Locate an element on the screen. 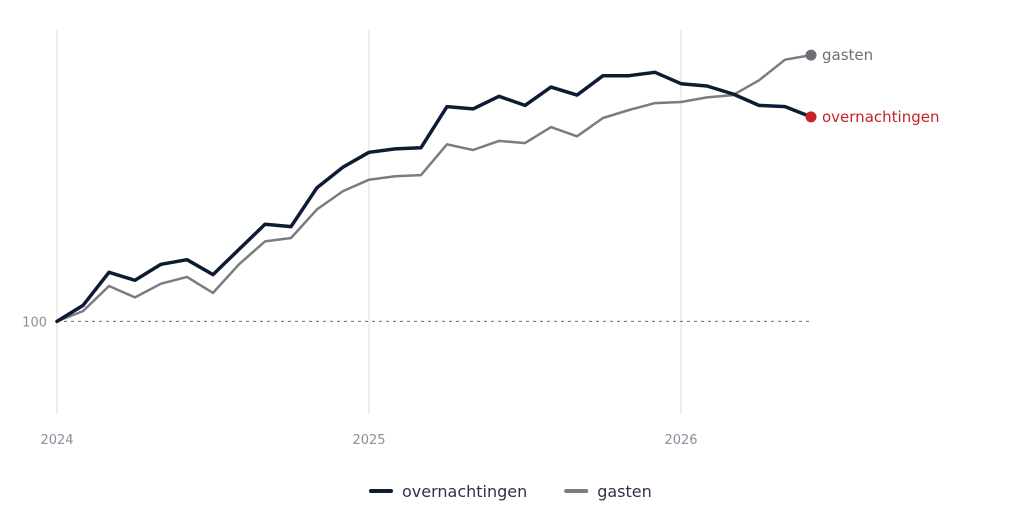  x-tick-label-2026: 2026 is located at coordinates (680, 440).